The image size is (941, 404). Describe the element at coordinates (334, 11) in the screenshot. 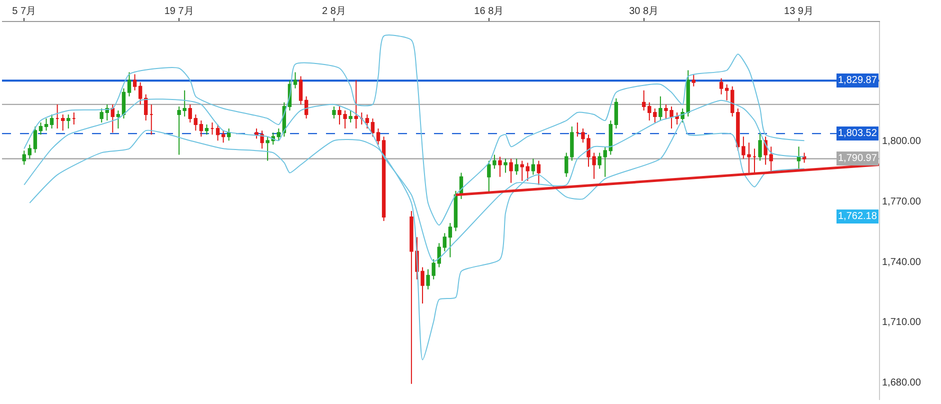

I see `x-tick-label: 2 8月` at that location.